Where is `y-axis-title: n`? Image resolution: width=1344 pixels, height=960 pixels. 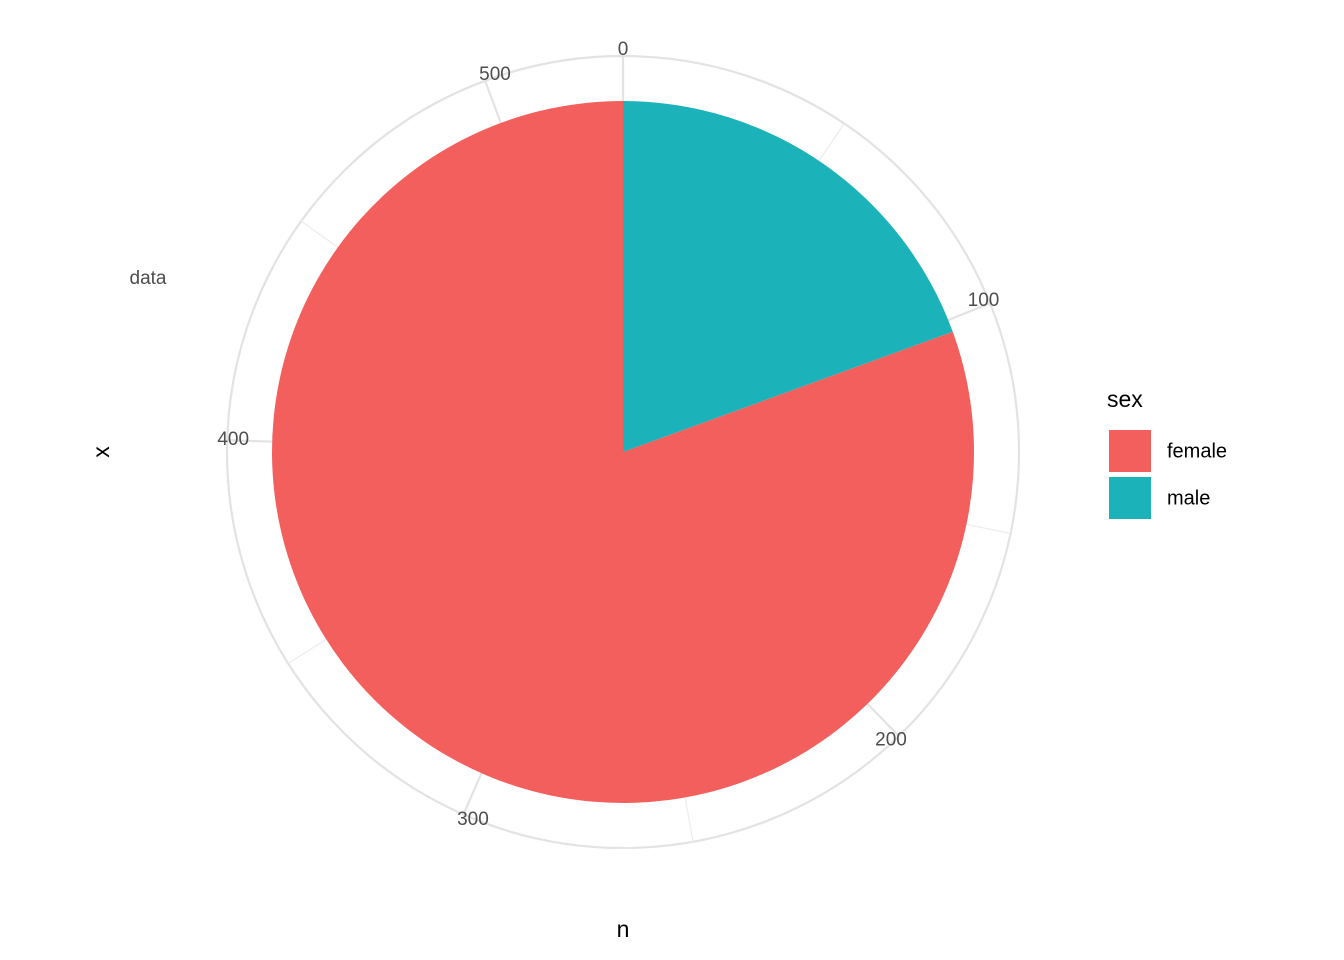 y-axis-title: n is located at coordinates (623, 929).